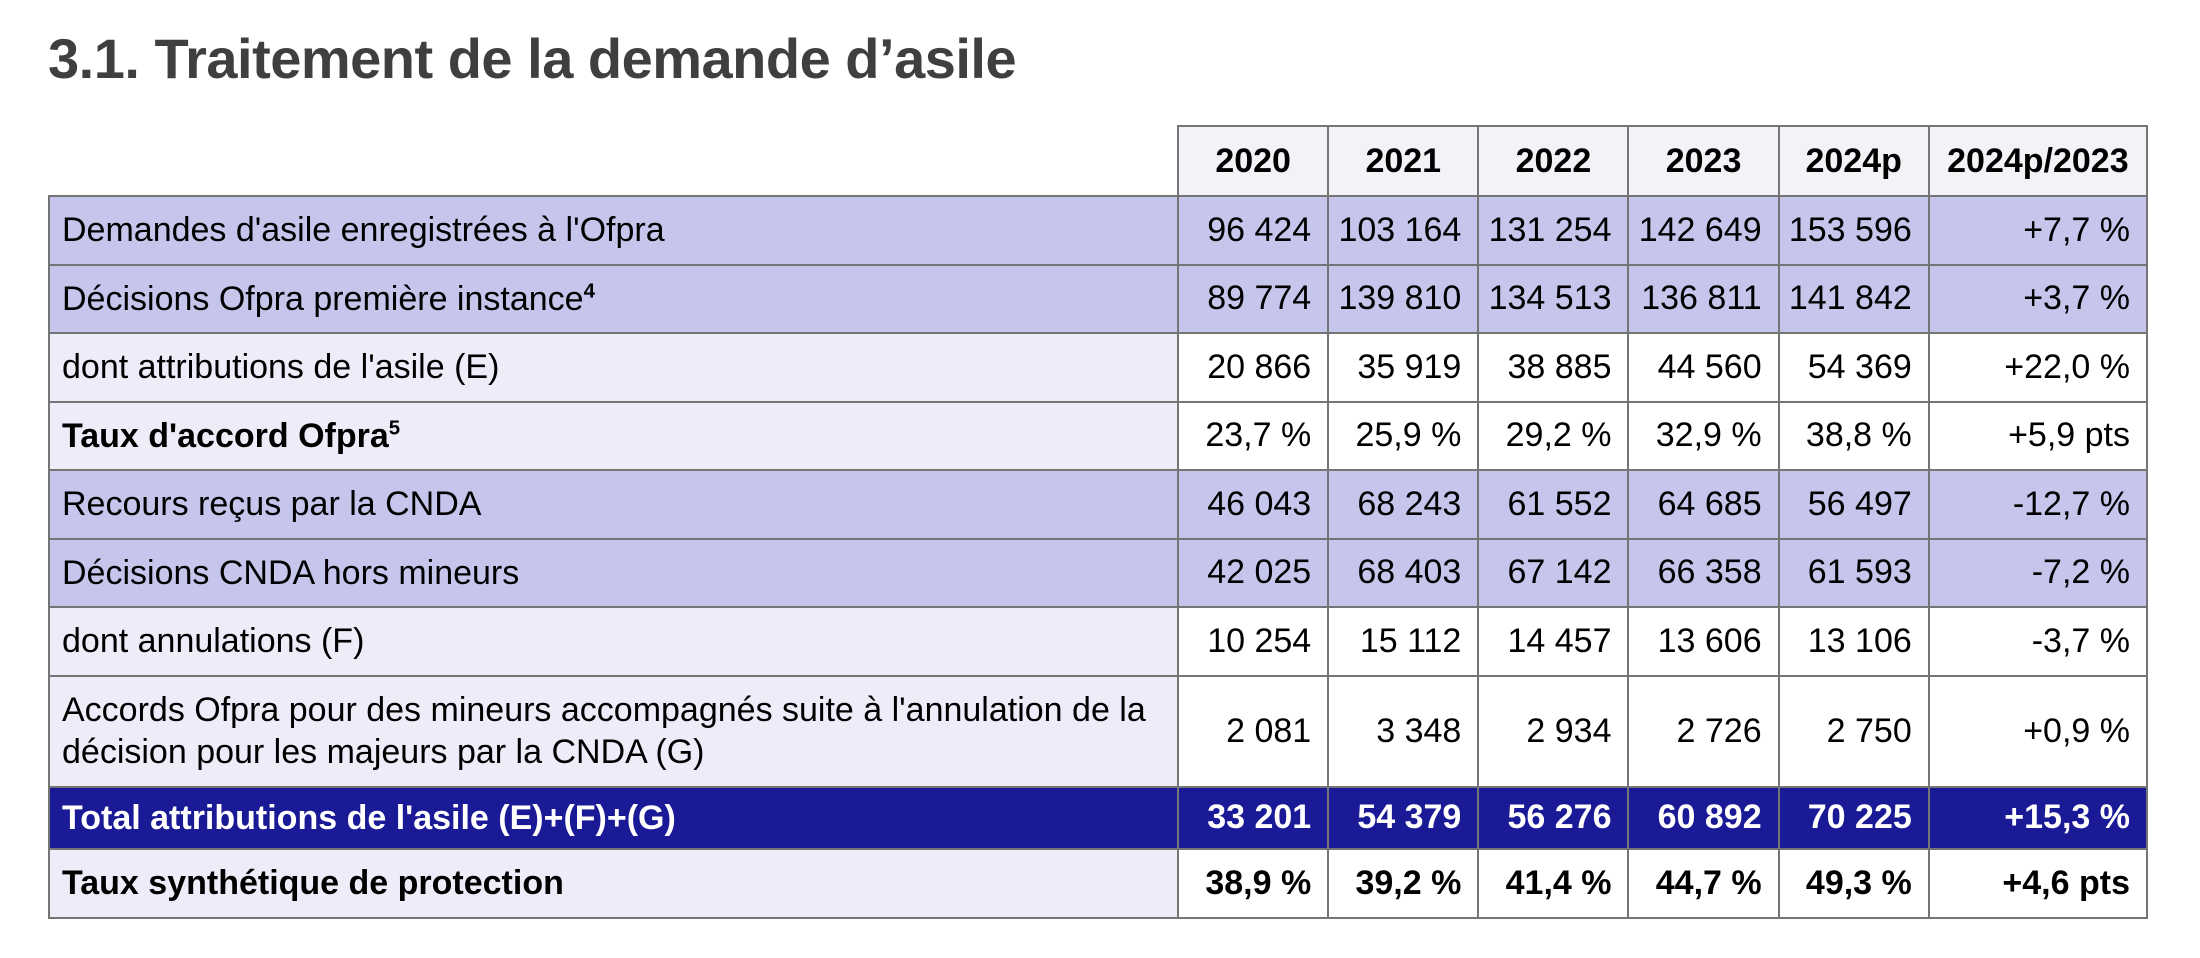 Image resolution: width=2200 pixels, height=958 pixels. What do you see at coordinates (1703, 883) in the screenshot?
I see `row-value: 44,7 %` at bounding box center [1703, 883].